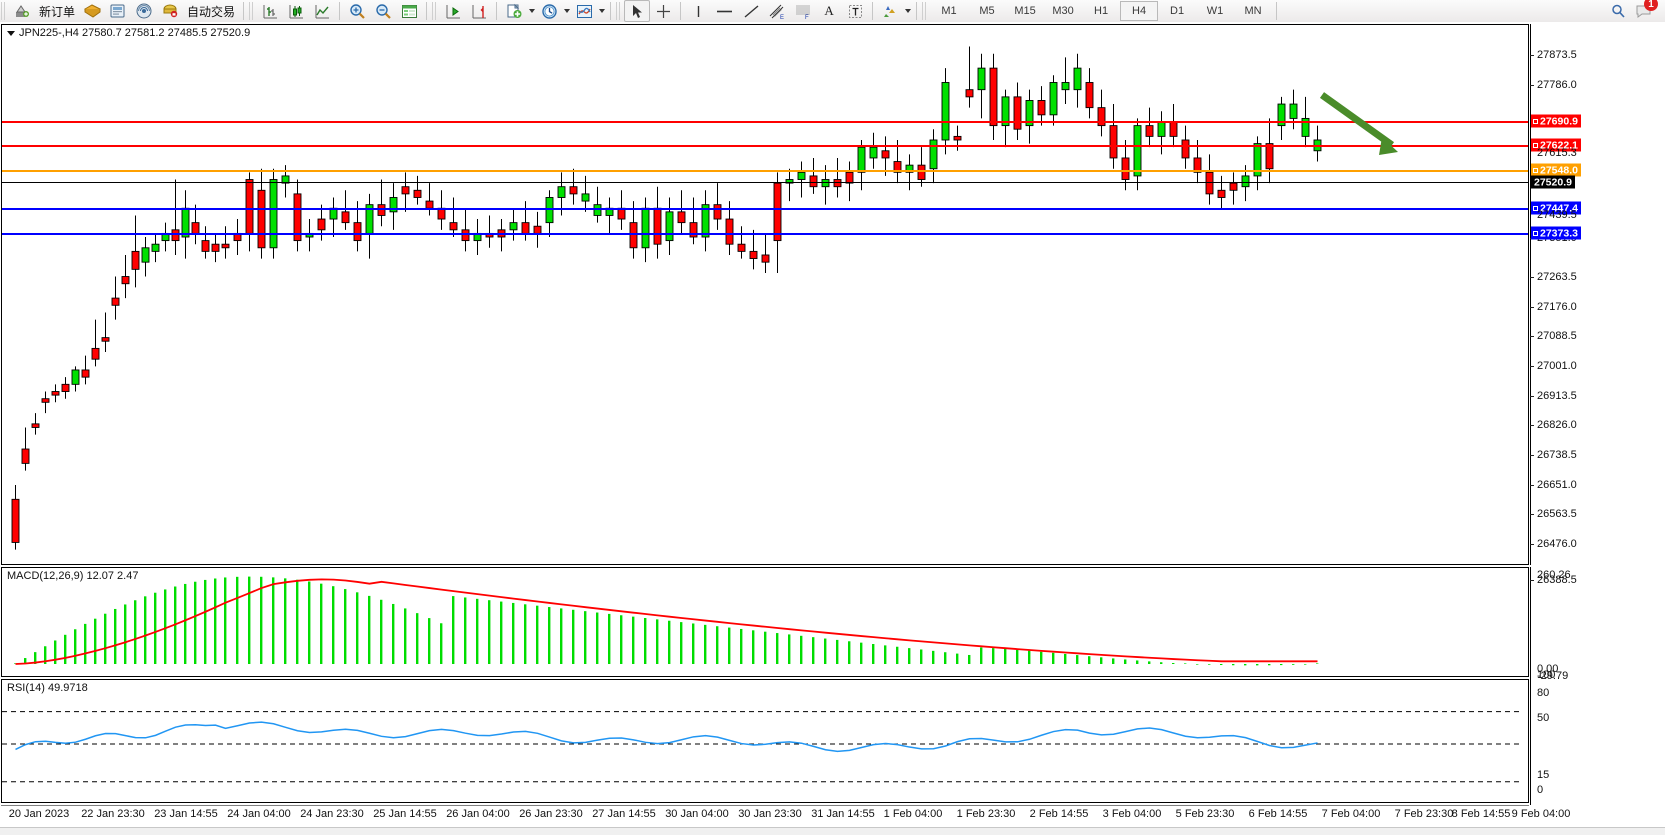 This screenshot has height=835, width=1665. Describe the element at coordinates (803, 11) in the screenshot. I see `fibonacci-button: F` at that location.